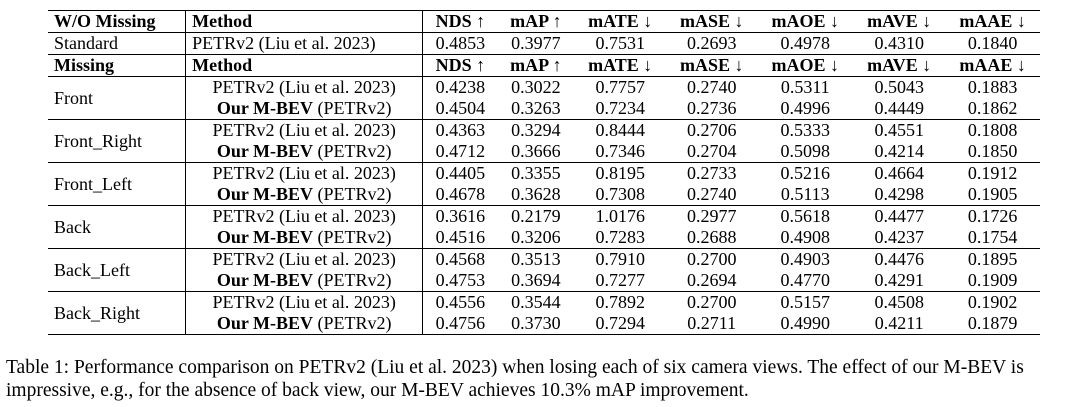 This screenshot has height=407, width=1080. I want to click on scenario-label: Front_Left, so click(117, 184).